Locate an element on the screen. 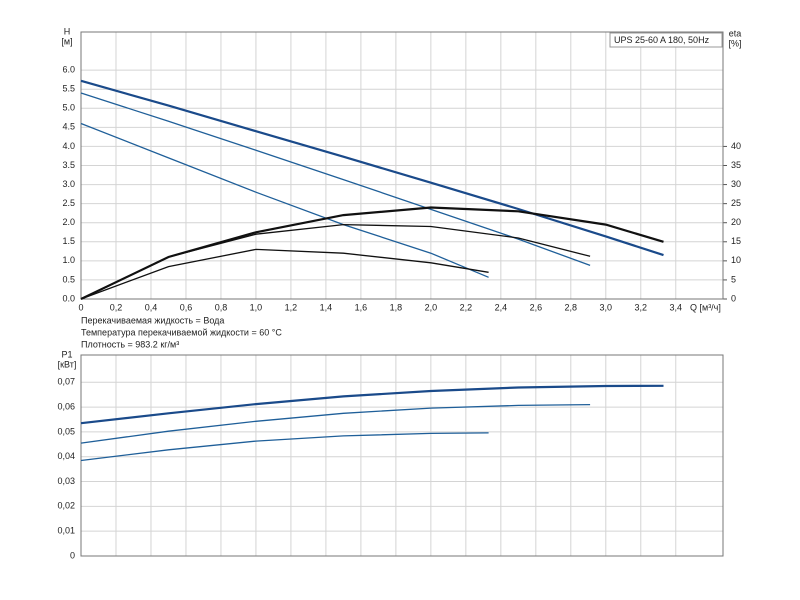  y-tick-label: 0,01 is located at coordinates (66, 531).